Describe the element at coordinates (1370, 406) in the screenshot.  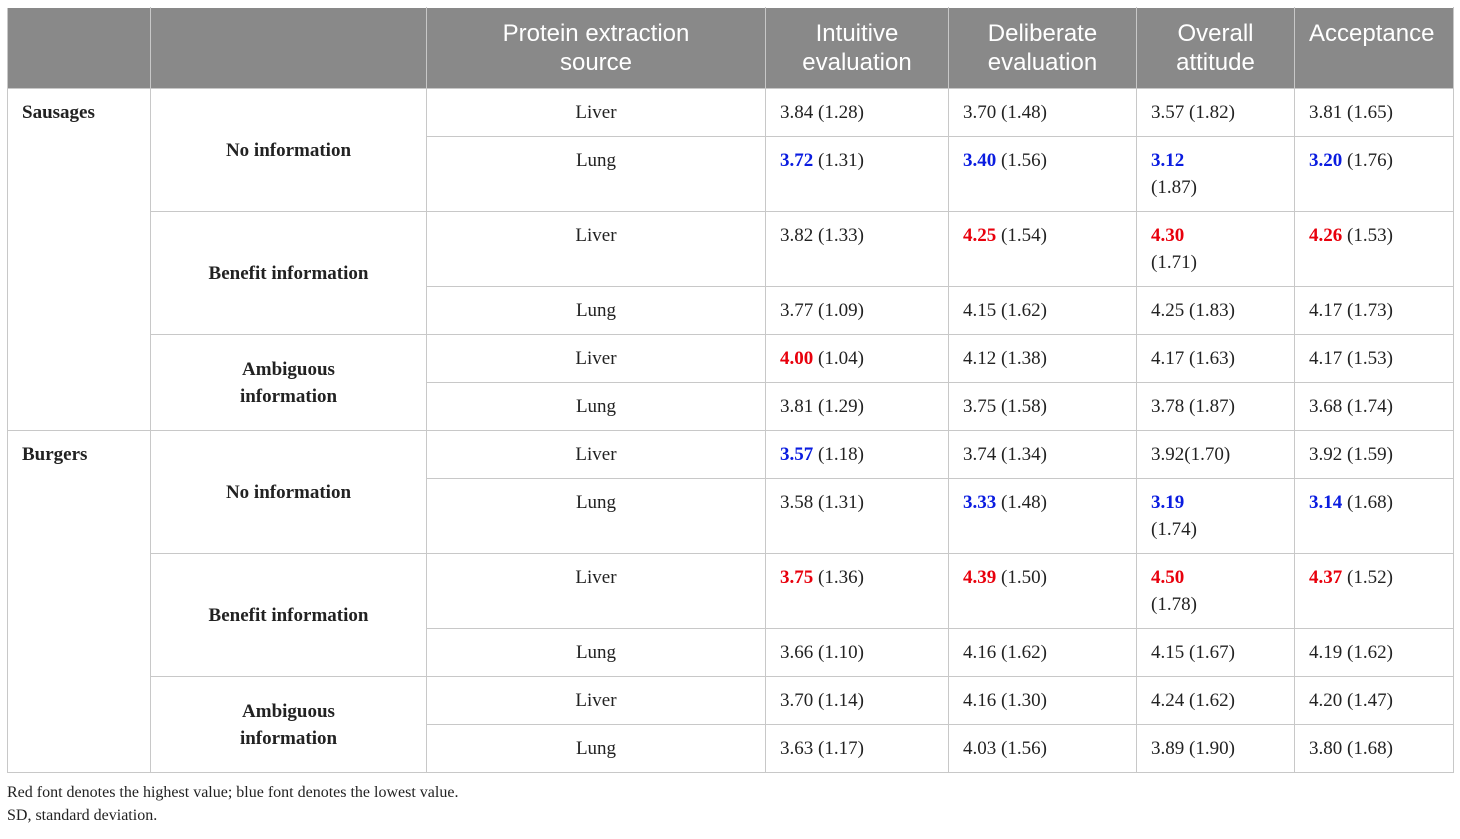
I see `sd-value: (1.74)` at that location.